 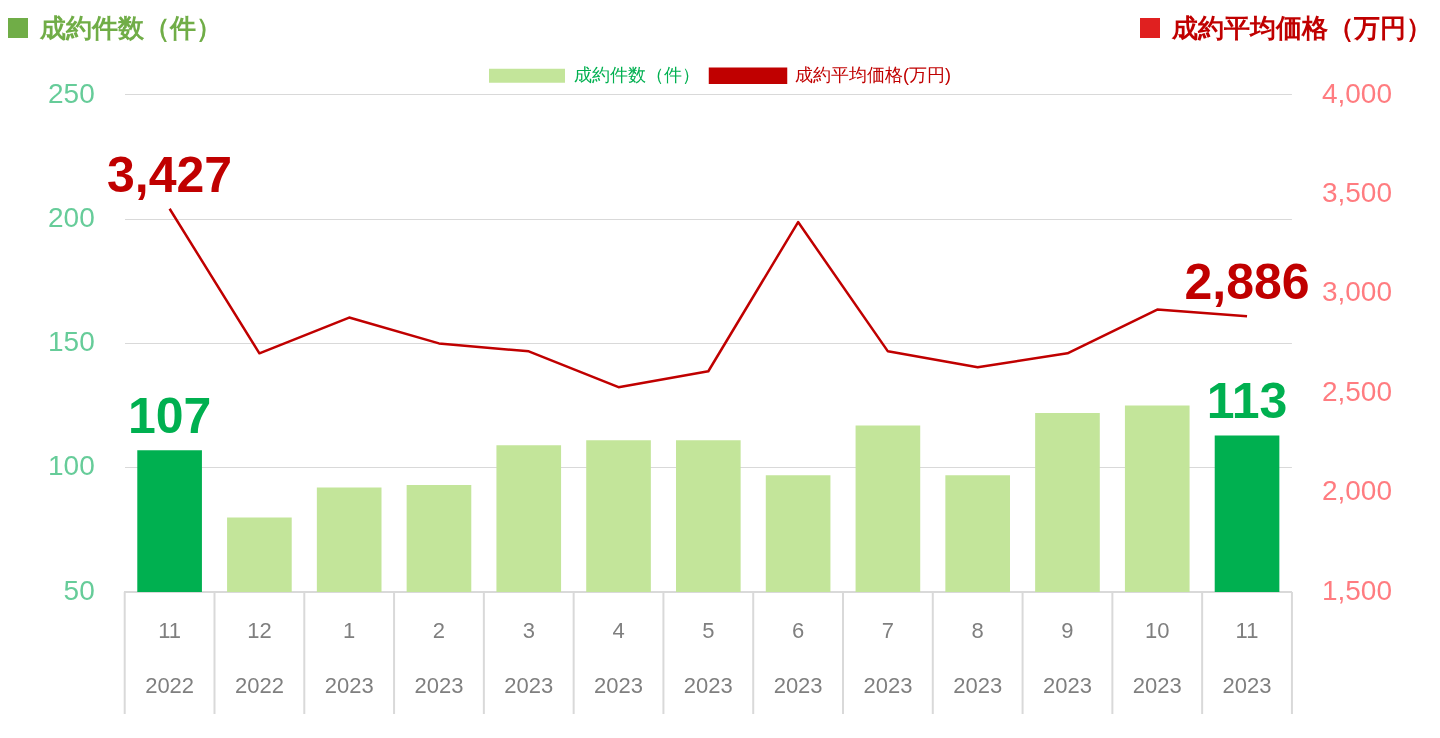 What do you see at coordinates (1247, 282) in the screenshot?
I see `data-label: 2,886` at bounding box center [1247, 282].